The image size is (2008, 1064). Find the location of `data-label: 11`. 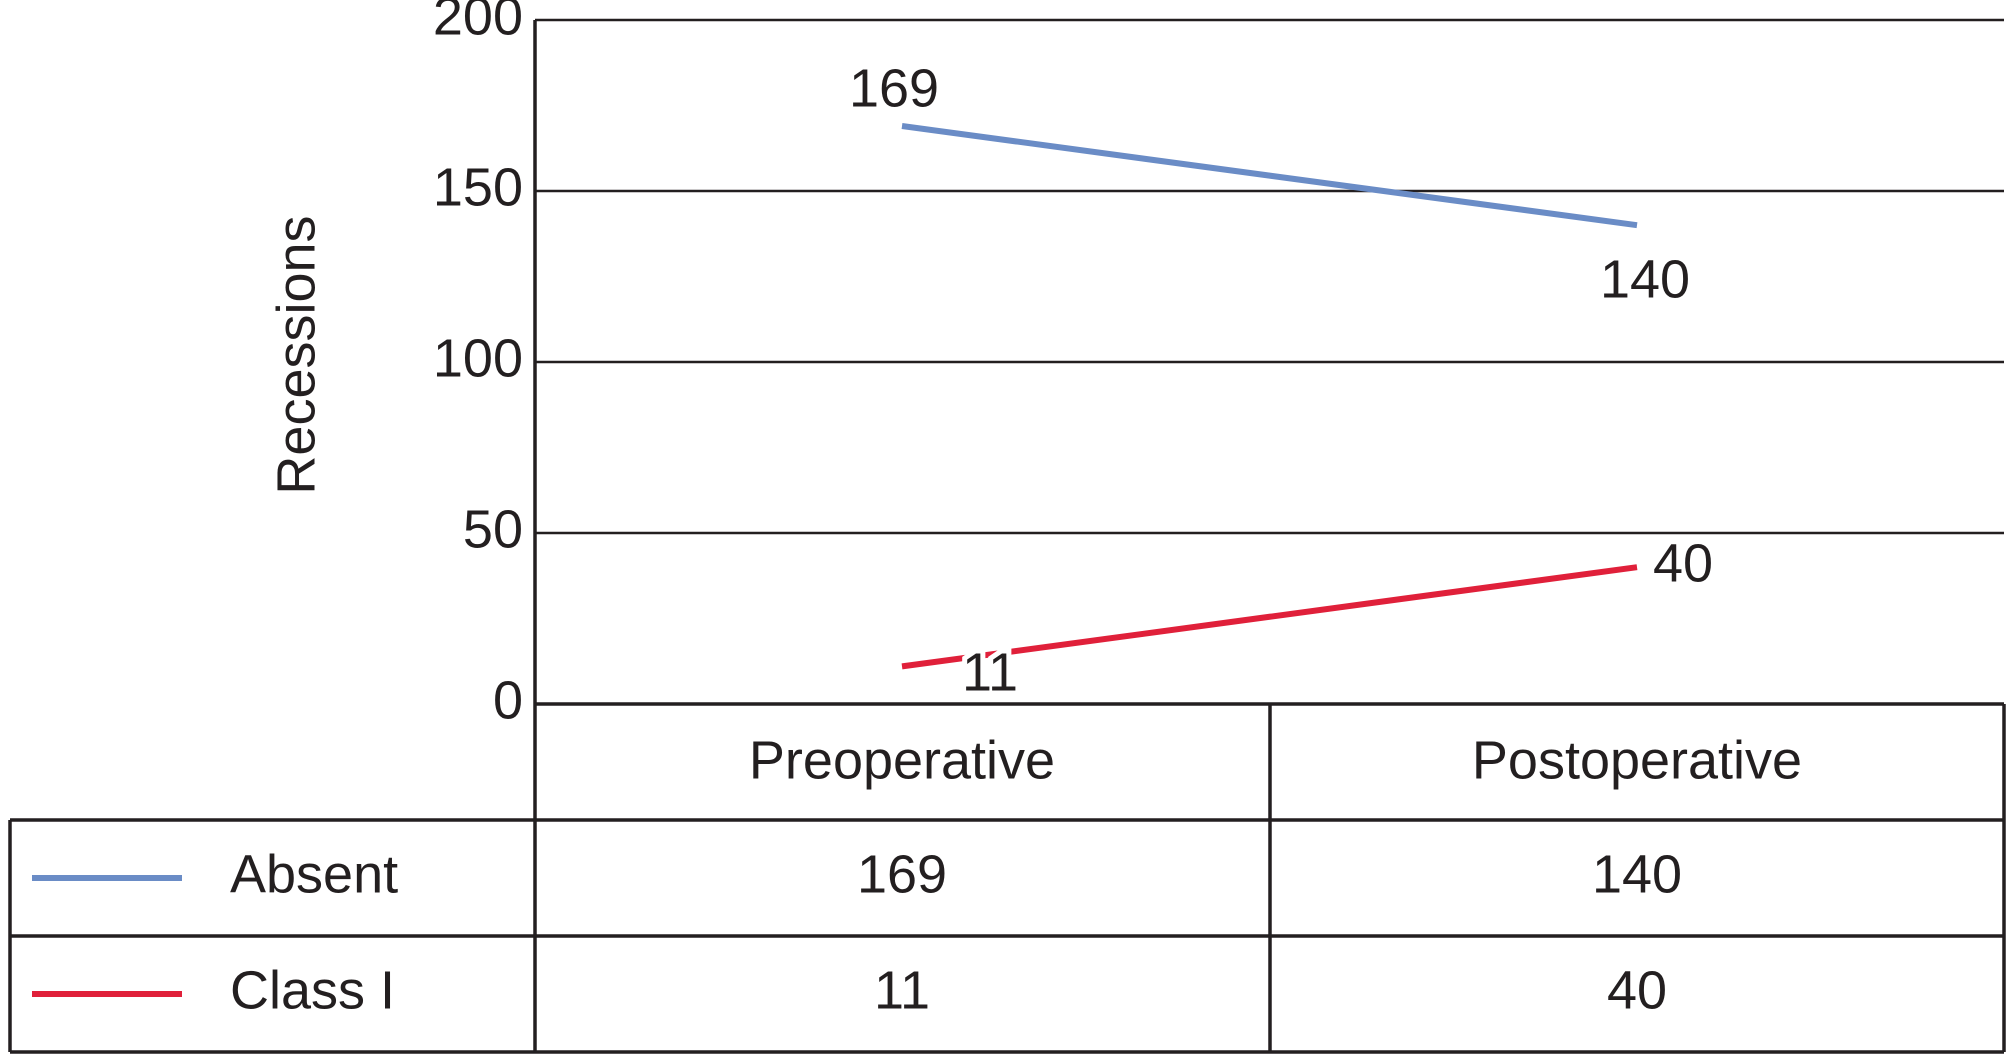

data-label: 11 is located at coordinates (990, 673).